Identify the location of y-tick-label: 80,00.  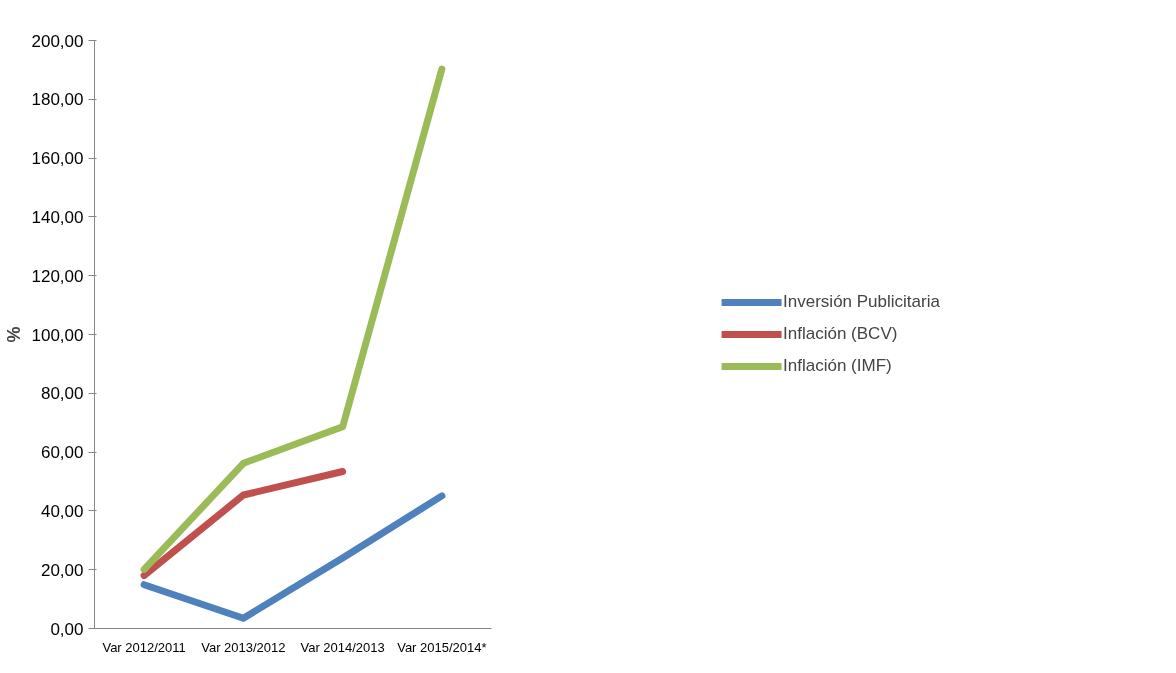
(62, 394).